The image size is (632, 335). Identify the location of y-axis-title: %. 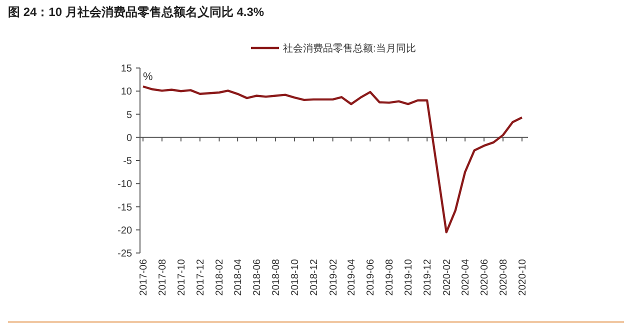
(148, 77).